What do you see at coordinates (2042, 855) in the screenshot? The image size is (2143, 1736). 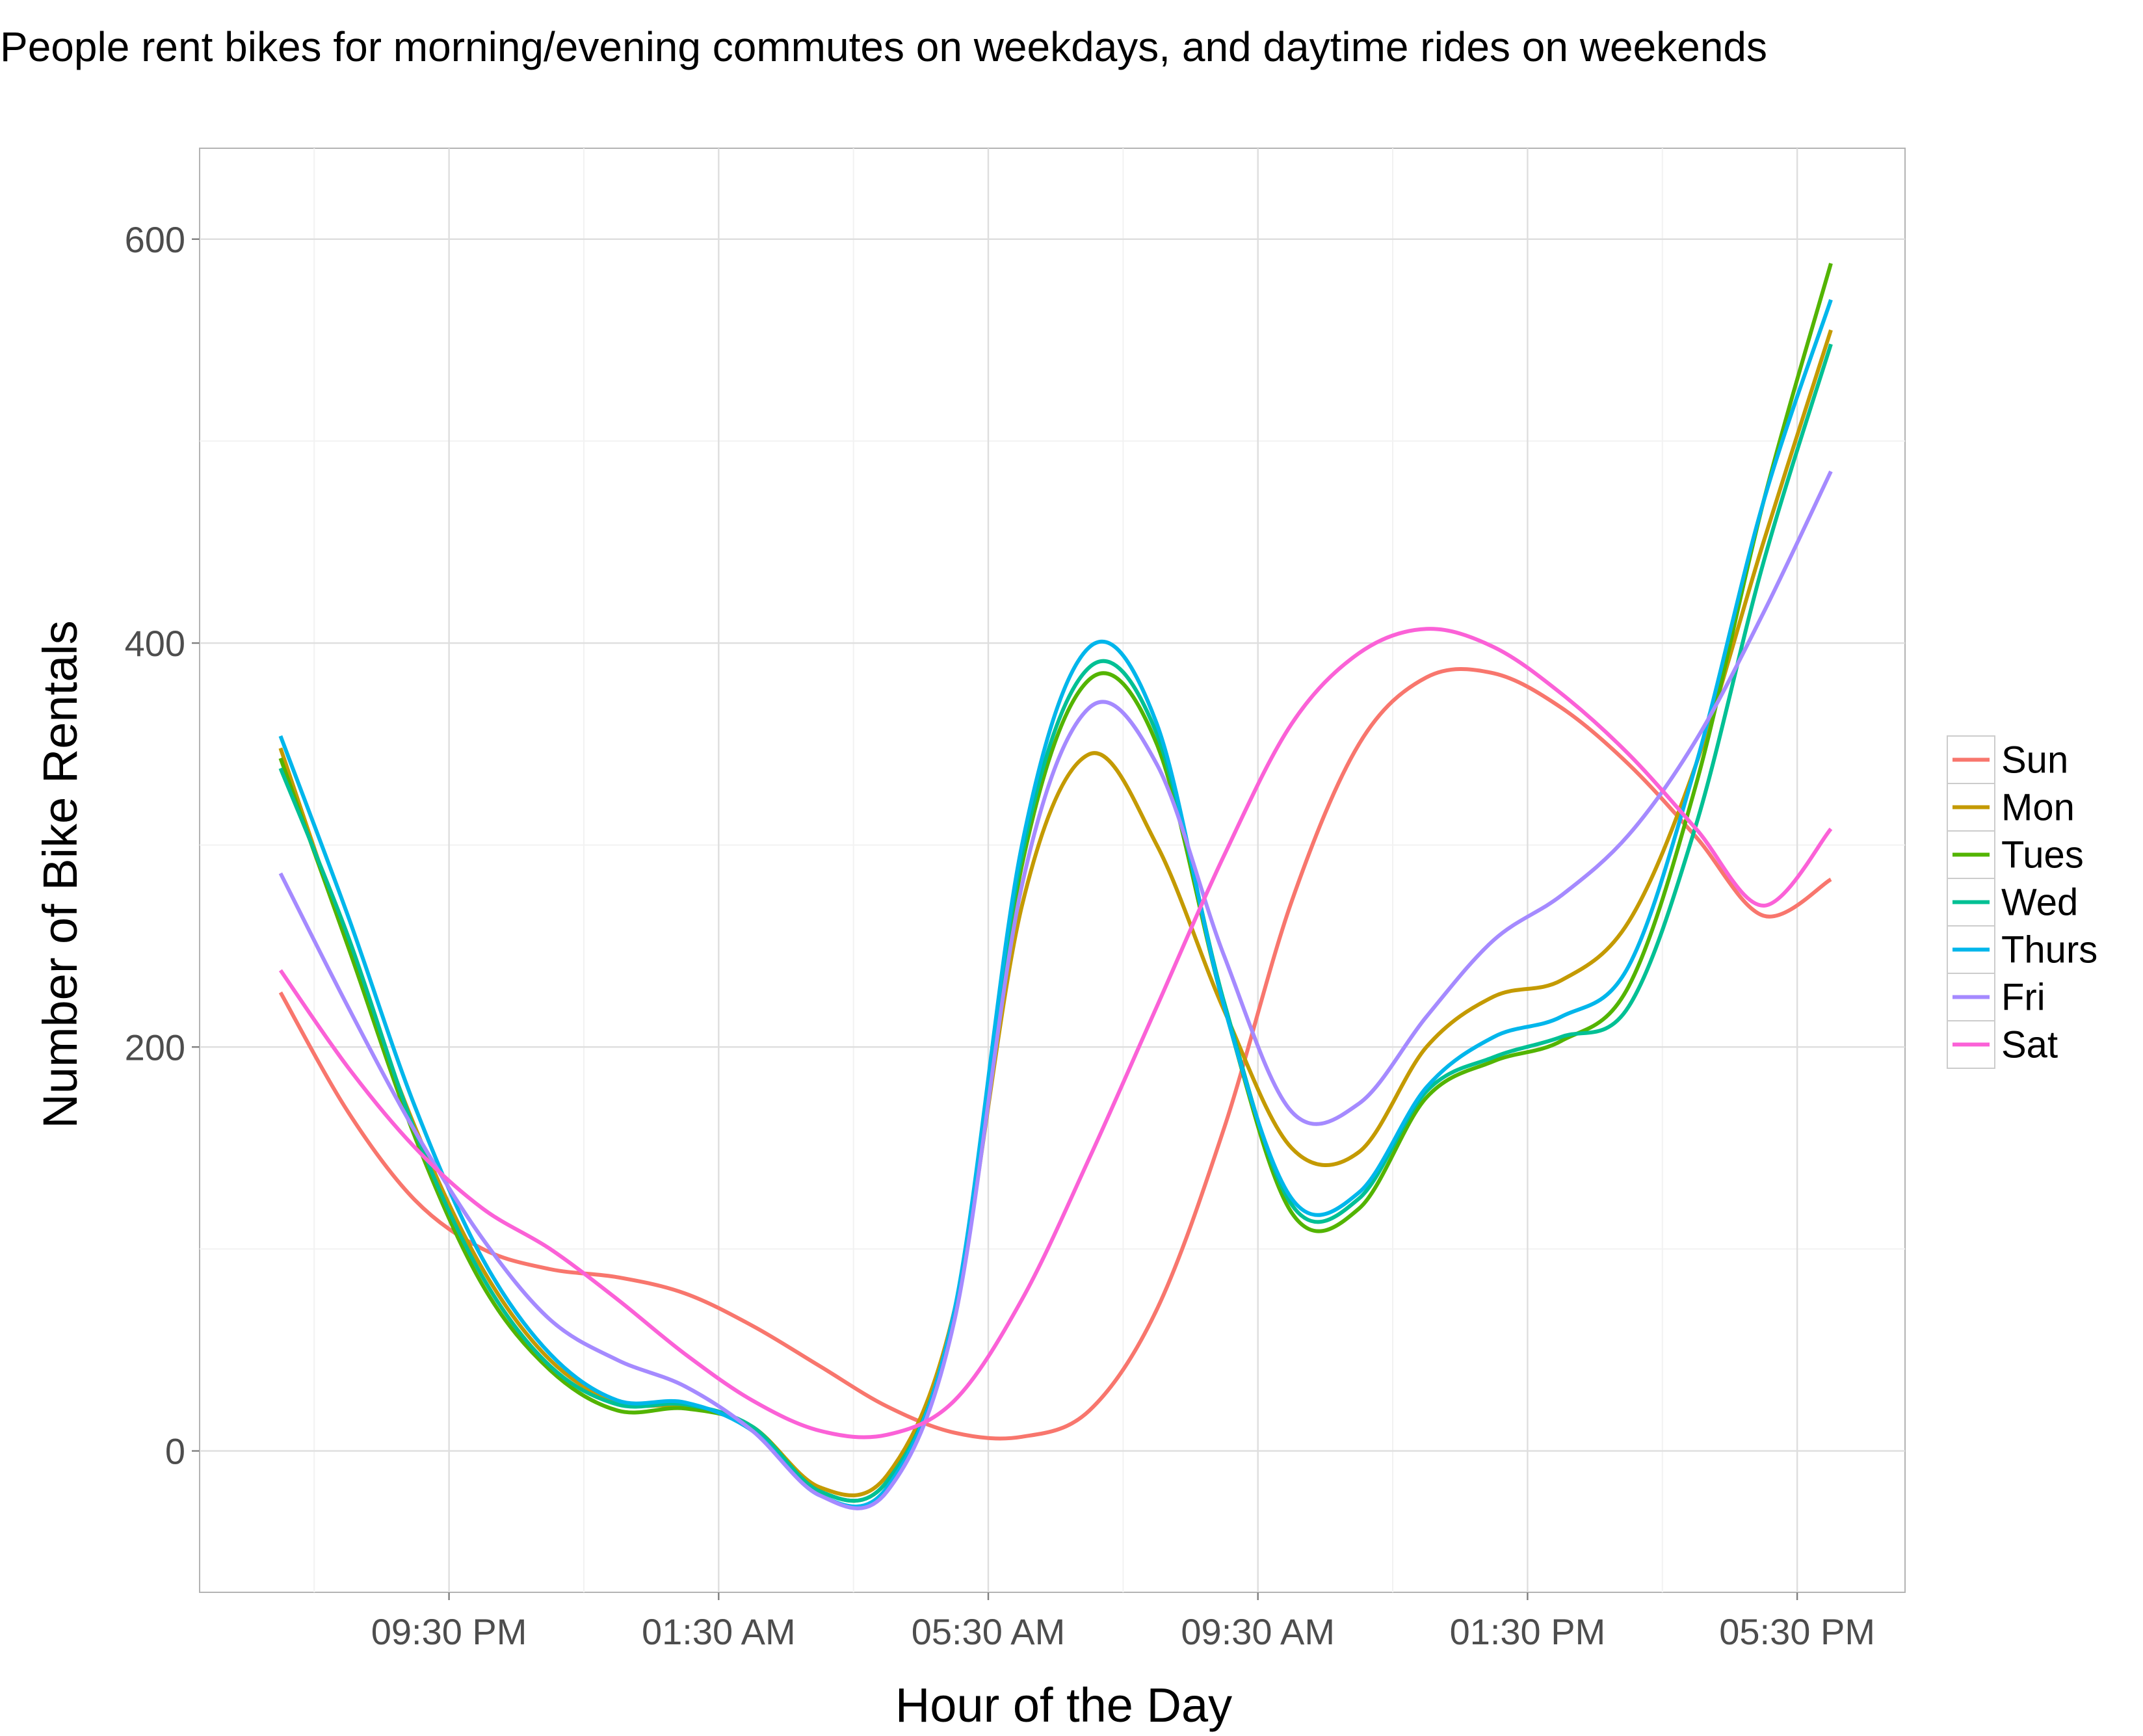 I see `legend-label: Tues` at bounding box center [2042, 855].